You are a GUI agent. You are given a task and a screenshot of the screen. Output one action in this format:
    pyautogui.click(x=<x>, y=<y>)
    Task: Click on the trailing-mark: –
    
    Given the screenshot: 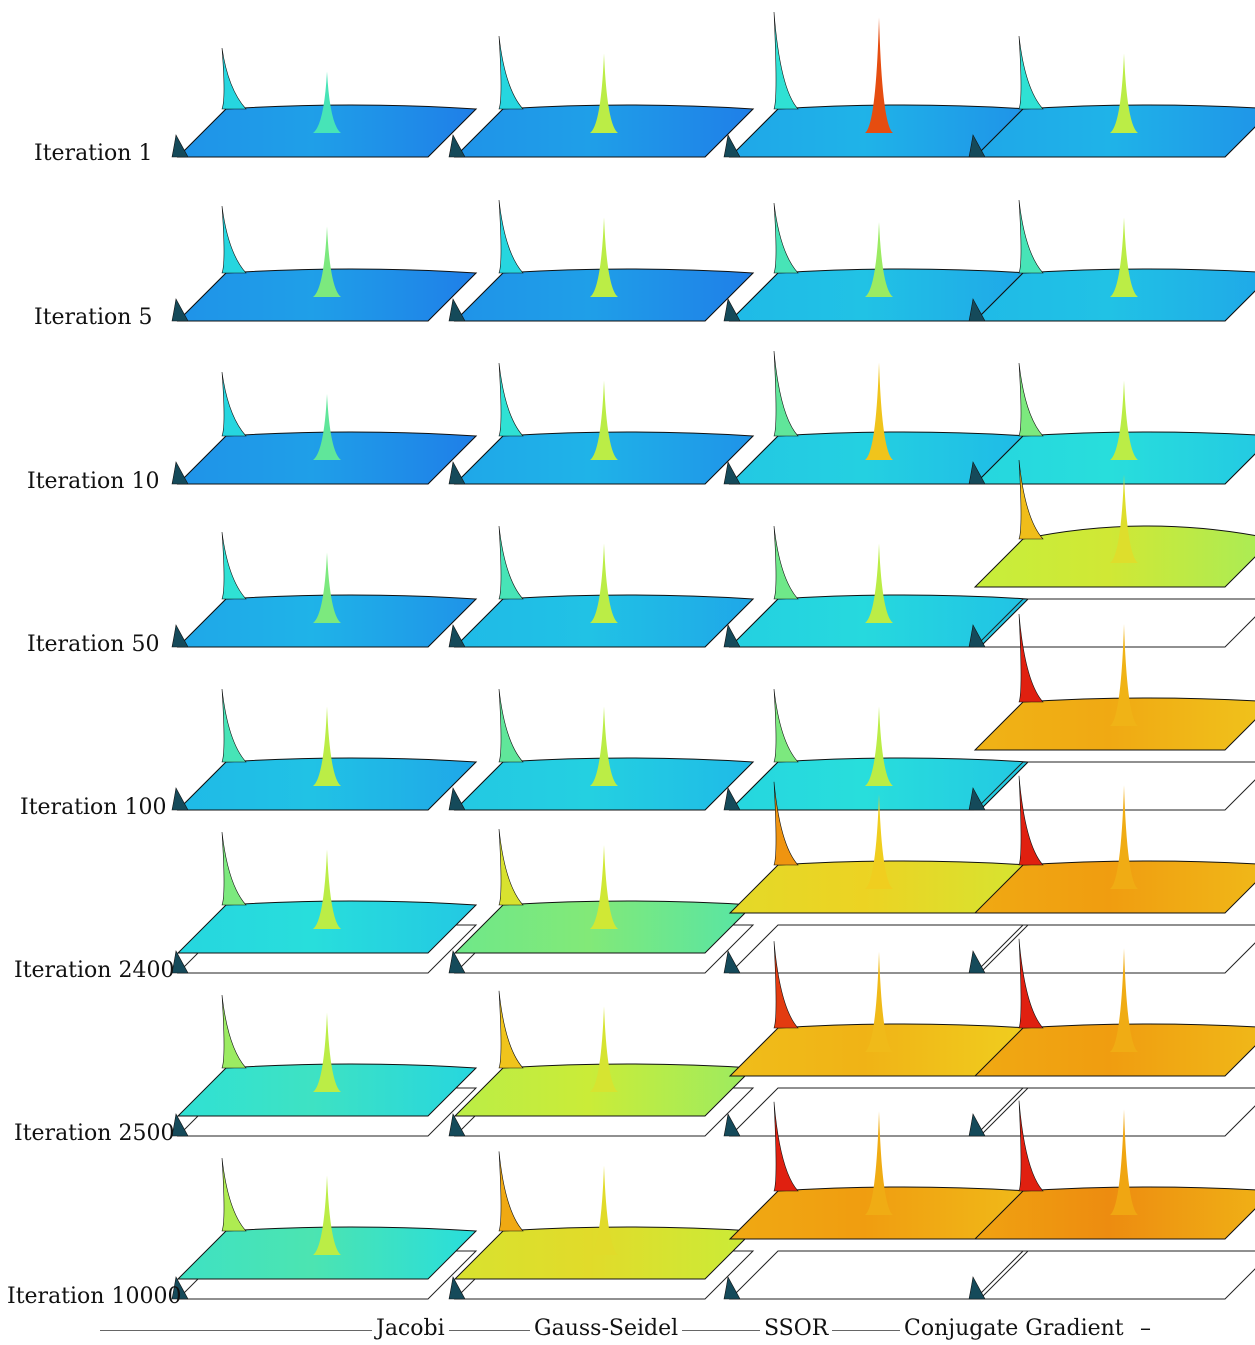 What is the action you would take?
    pyautogui.click(x=1145, y=1328)
    